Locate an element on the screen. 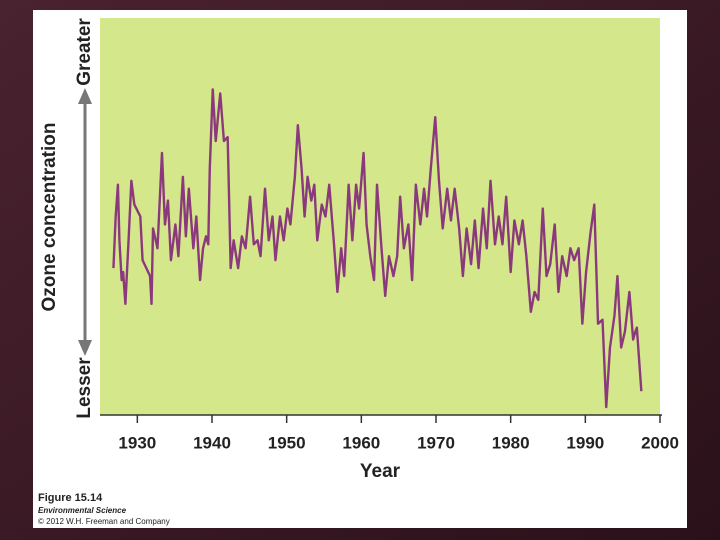 The width and height of the screenshot is (720, 540). x-tick-label: 1980 is located at coordinates (511, 442).